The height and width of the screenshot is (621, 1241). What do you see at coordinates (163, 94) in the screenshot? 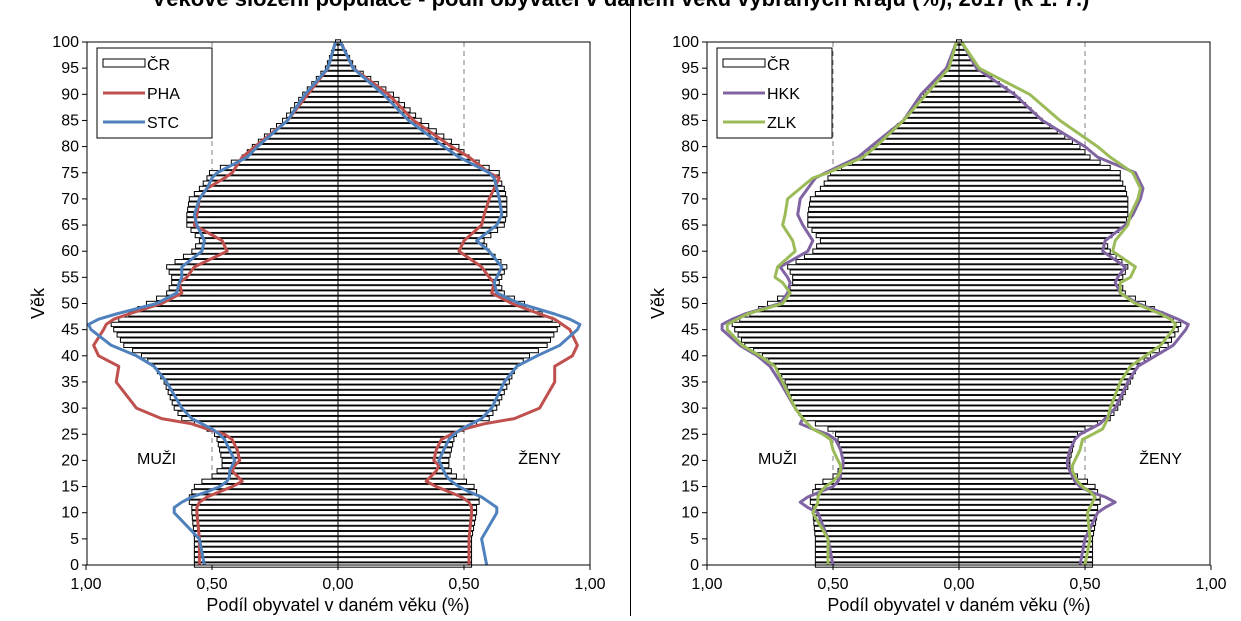
I see `legend-label-pha: PHA` at bounding box center [163, 94].